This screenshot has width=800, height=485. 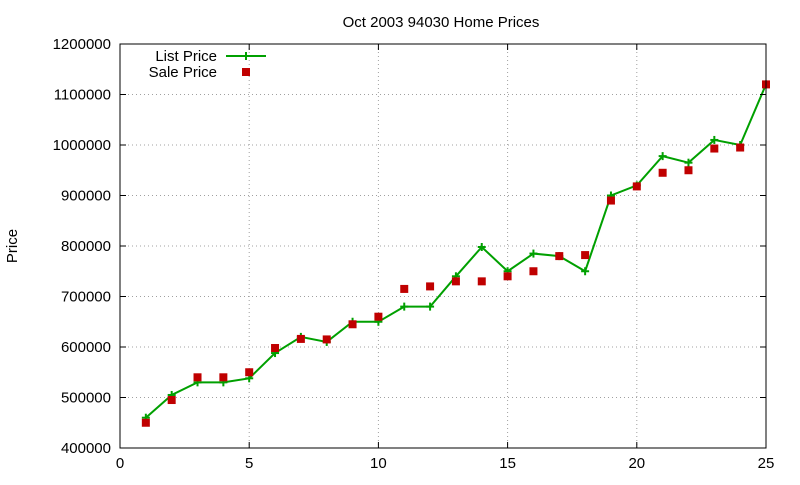 I want to click on y-tick-label: 1000000, so click(x=82, y=145).